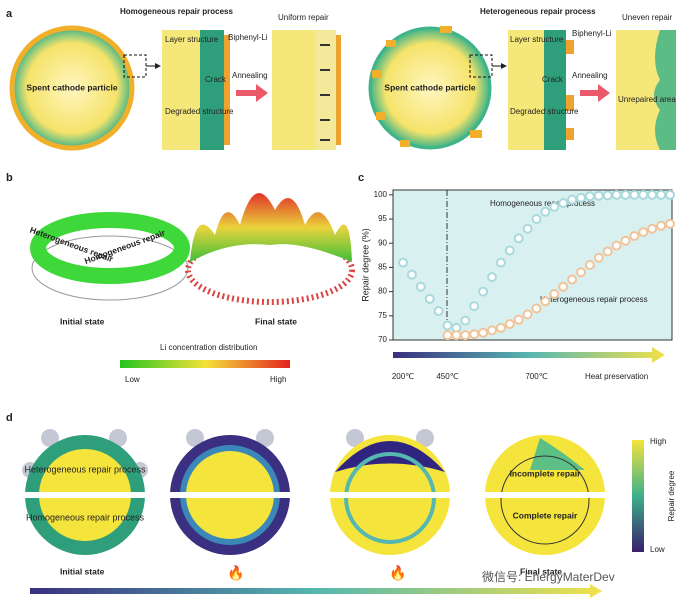  I want to click on text: Complete repair, so click(545, 515).